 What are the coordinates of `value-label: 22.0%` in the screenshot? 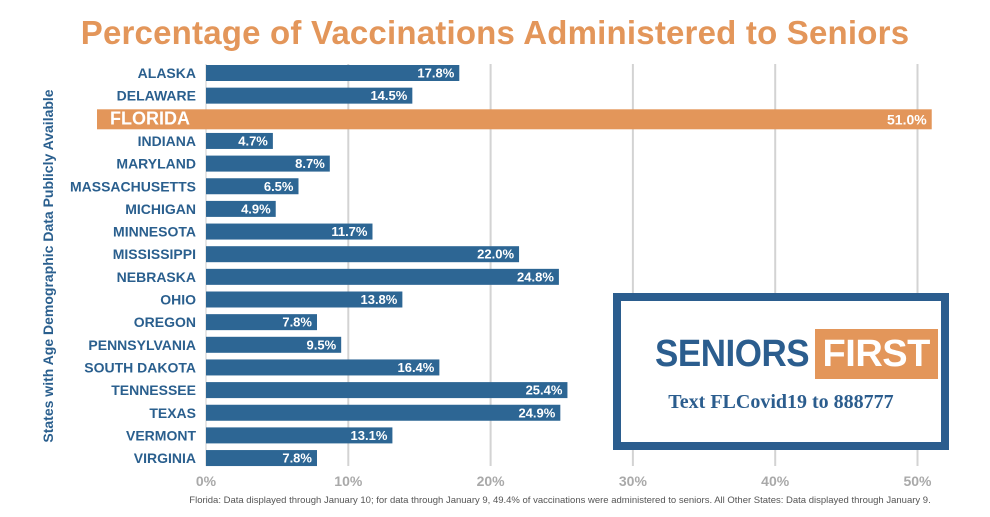 It's located at (495, 254).